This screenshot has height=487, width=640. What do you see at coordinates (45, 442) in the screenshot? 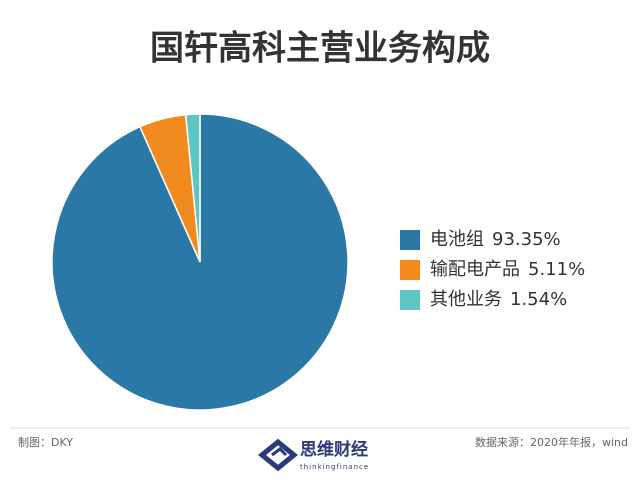
I see `footer-author: 制图：DKY` at bounding box center [45, 442].